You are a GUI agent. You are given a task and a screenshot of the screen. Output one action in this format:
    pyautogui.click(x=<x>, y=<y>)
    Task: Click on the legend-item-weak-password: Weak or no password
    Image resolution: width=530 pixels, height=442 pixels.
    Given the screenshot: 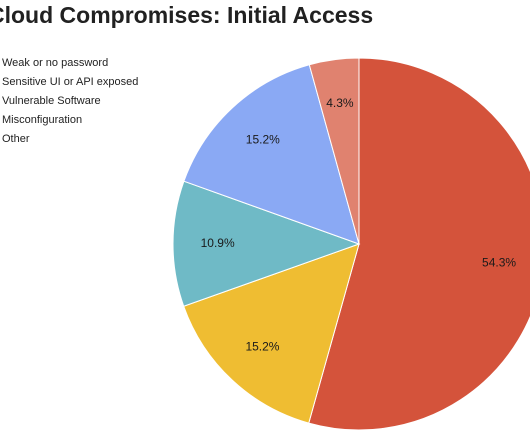 What is the action you would take?
    pyautogui.click(x=69, y=63)
    